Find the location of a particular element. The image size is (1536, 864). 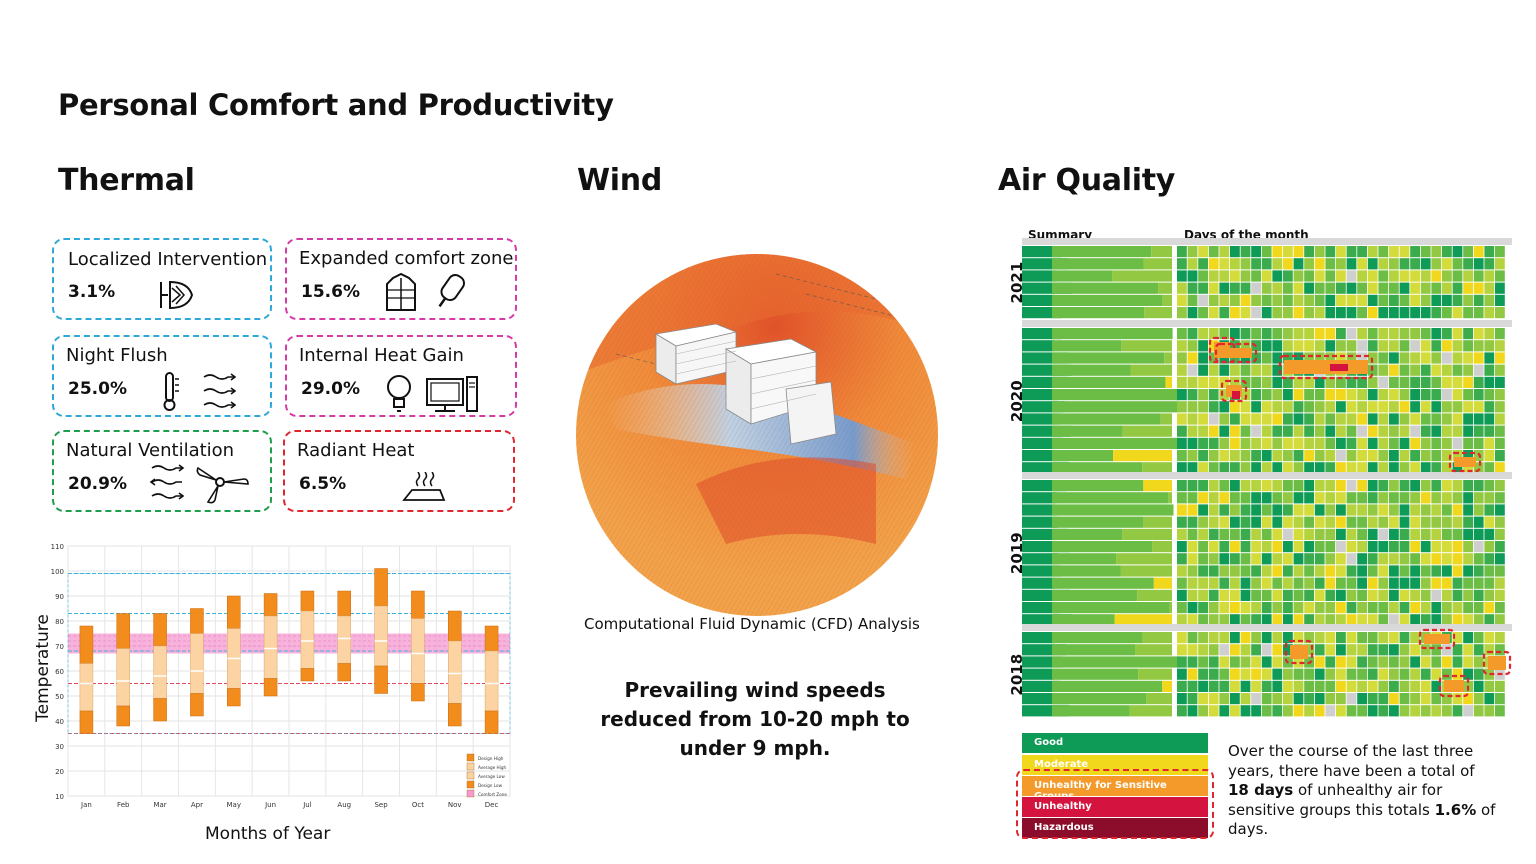

x-axis-label: Months of Year is located at coordinates (268, 834).